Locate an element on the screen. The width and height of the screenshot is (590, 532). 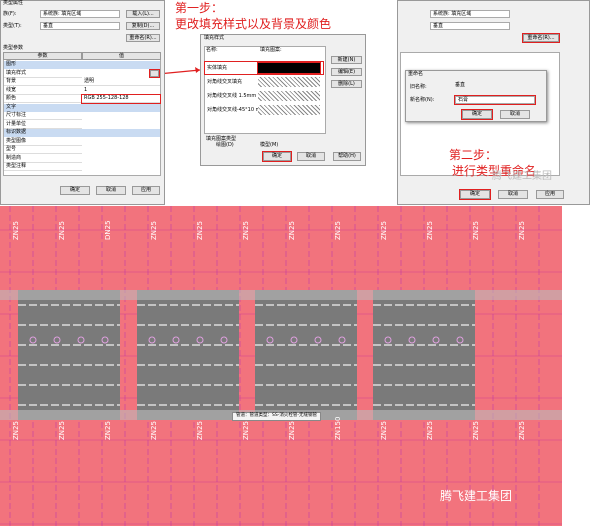
param: 颜色 is located at coordinates (43, 99).